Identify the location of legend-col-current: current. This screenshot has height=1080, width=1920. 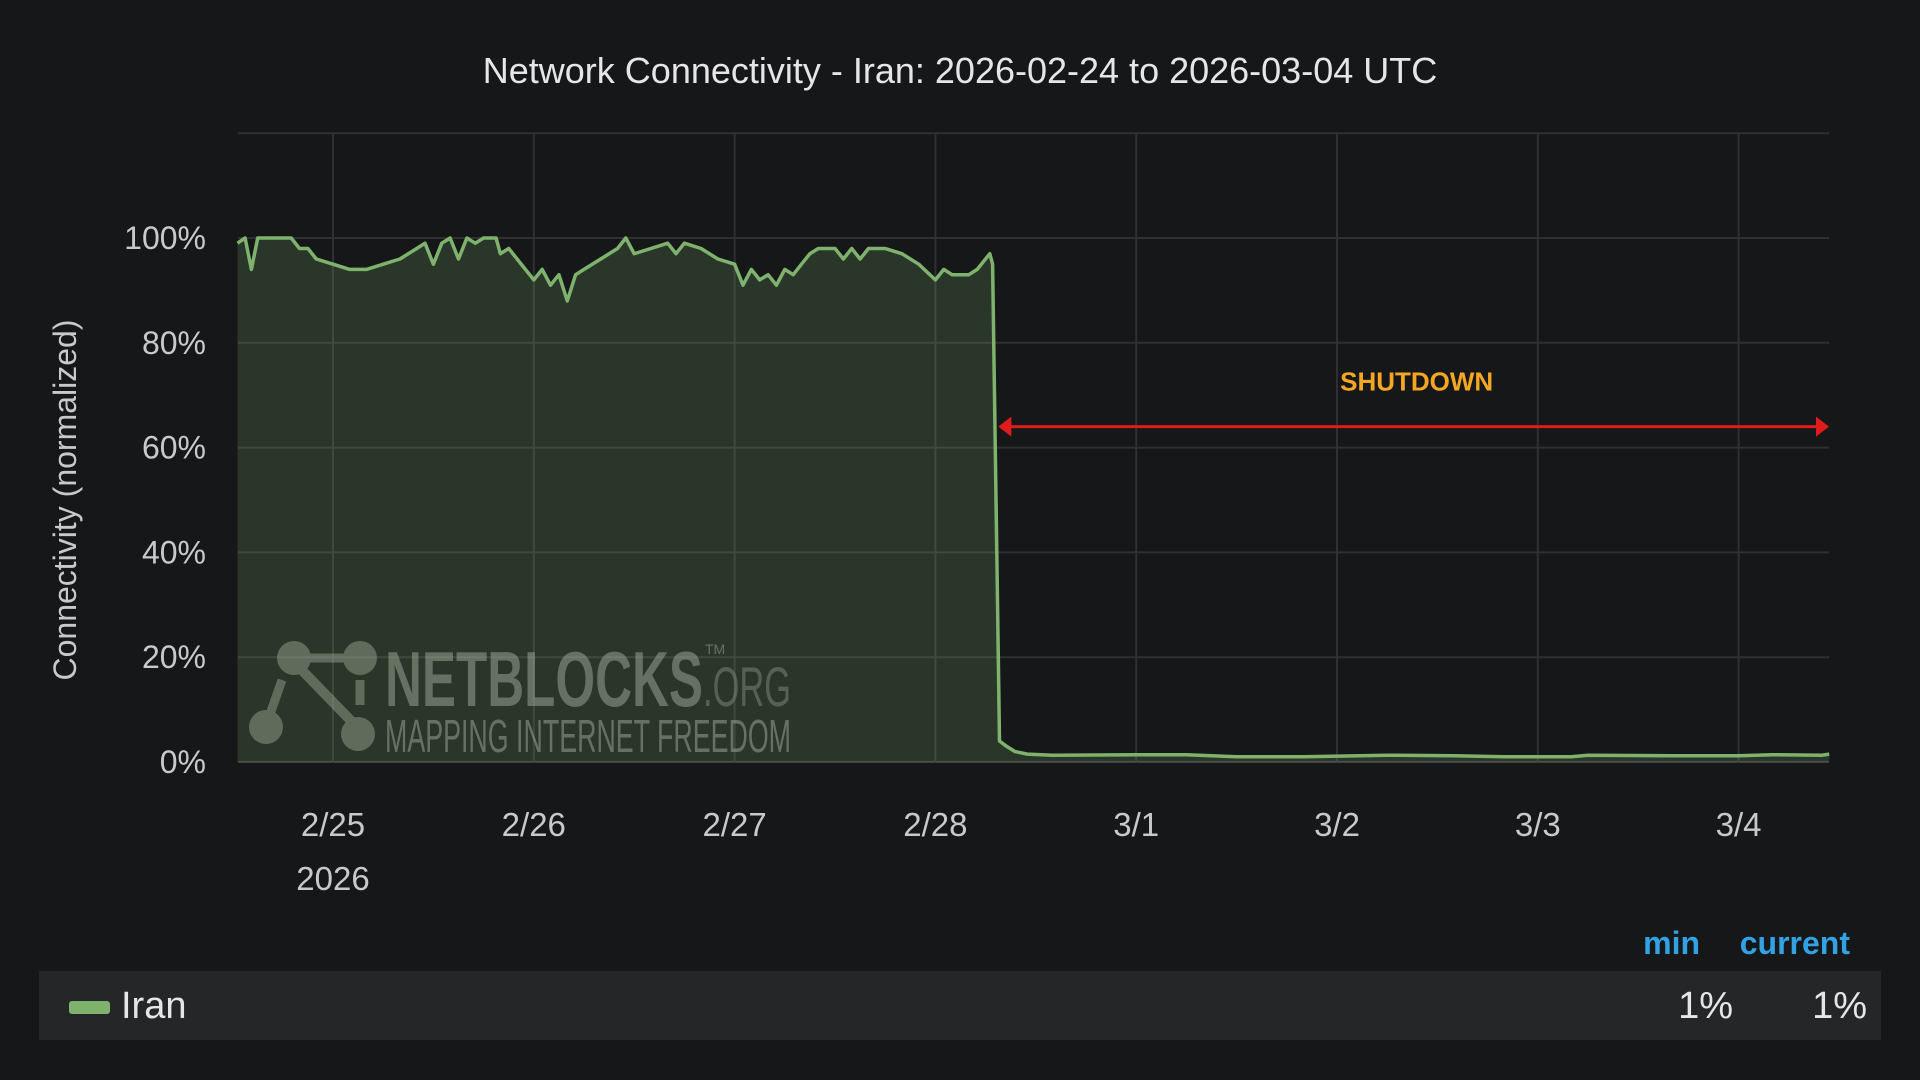
(1794, 943).